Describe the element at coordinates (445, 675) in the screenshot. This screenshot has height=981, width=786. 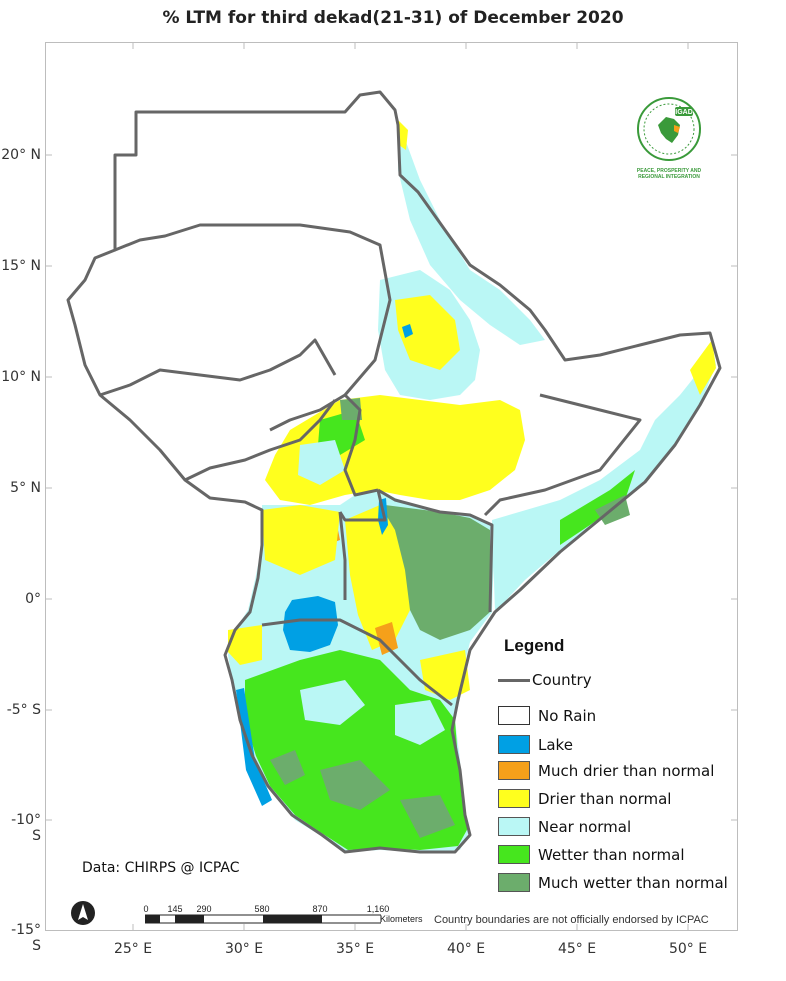
I see `region-tz-drier-east` at that location.